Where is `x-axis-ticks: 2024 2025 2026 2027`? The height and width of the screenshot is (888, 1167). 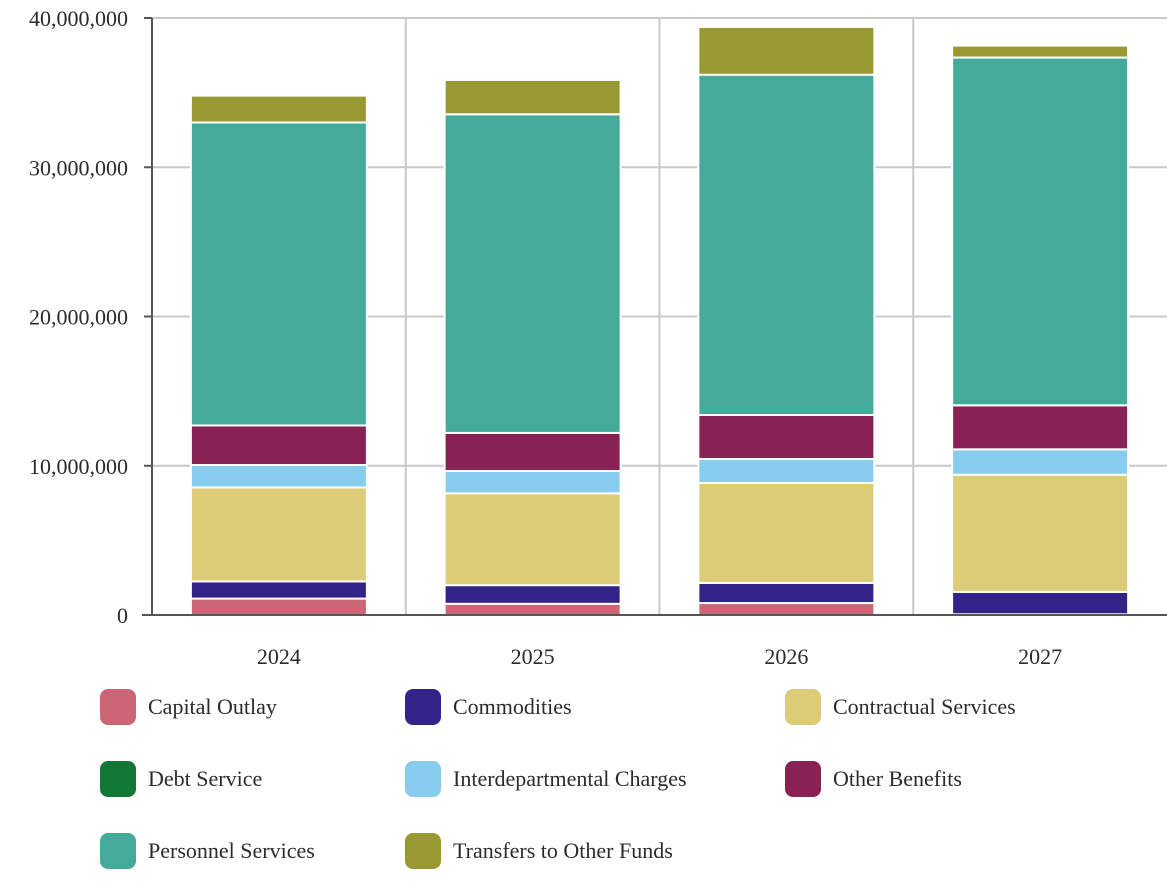
x-axis-ticks: 2024 2025 2026 2027 is located at coordinates (659, 656).